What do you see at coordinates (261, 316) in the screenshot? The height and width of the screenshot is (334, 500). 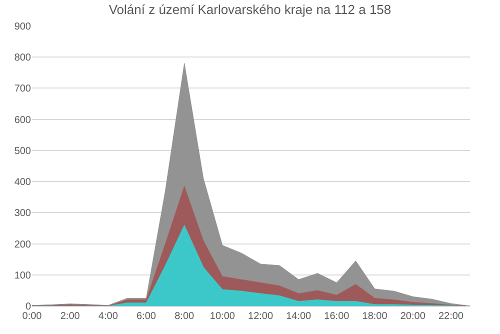 I see `x-tick-label: 12:00` at bounding box center [261, 316].